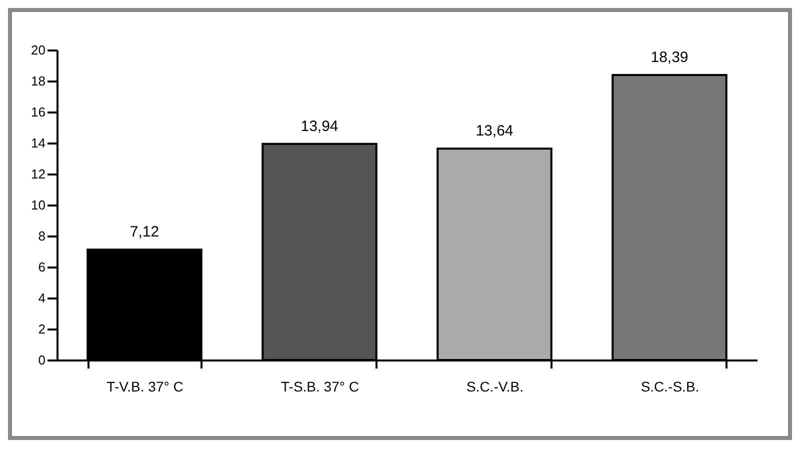 This screenshot has height=456, width=808. Describe the element at coordinates (319, 126) in the screenshot. I see `data-label: 13,94` at that location.